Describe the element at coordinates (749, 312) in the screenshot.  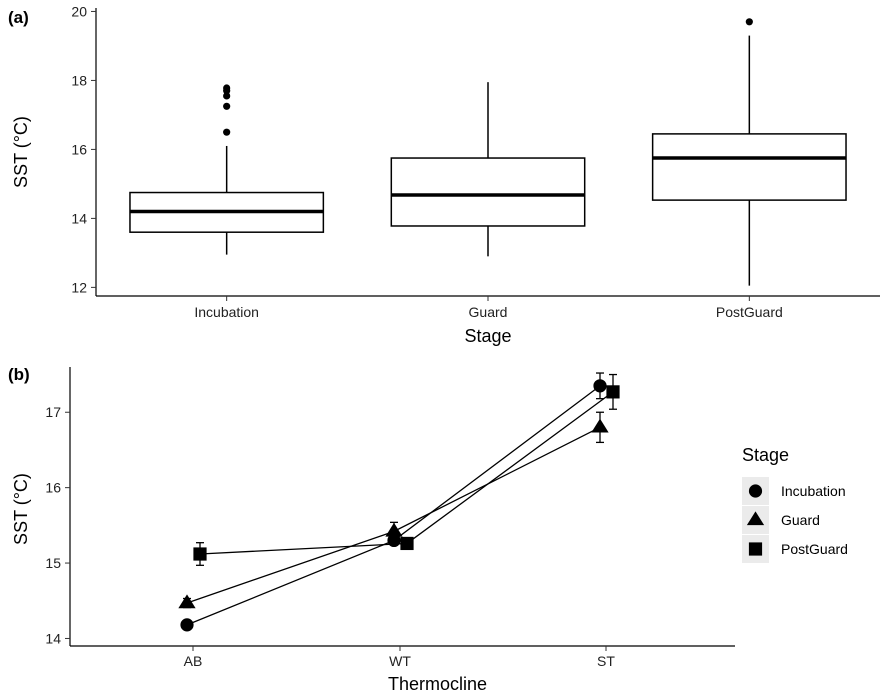
I see `x-tick-label-a: PostGuard` at that location.